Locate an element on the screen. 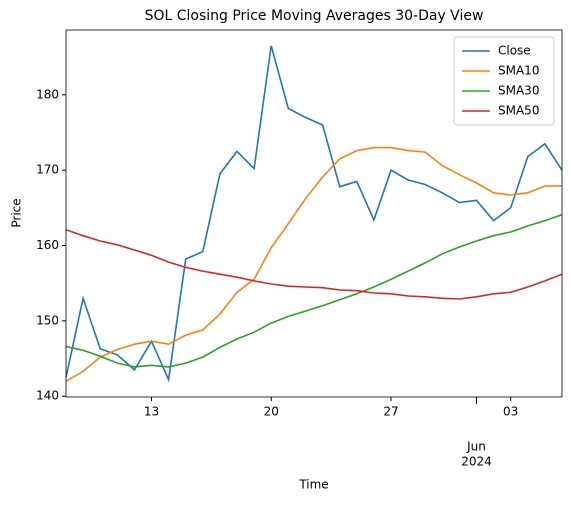  x-tick-label: 27 is located at coordinates (390, 412).